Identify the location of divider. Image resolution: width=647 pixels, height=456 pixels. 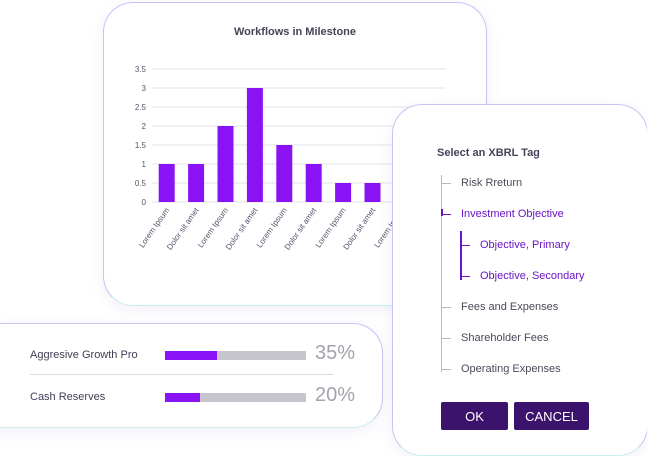
(181, 374).